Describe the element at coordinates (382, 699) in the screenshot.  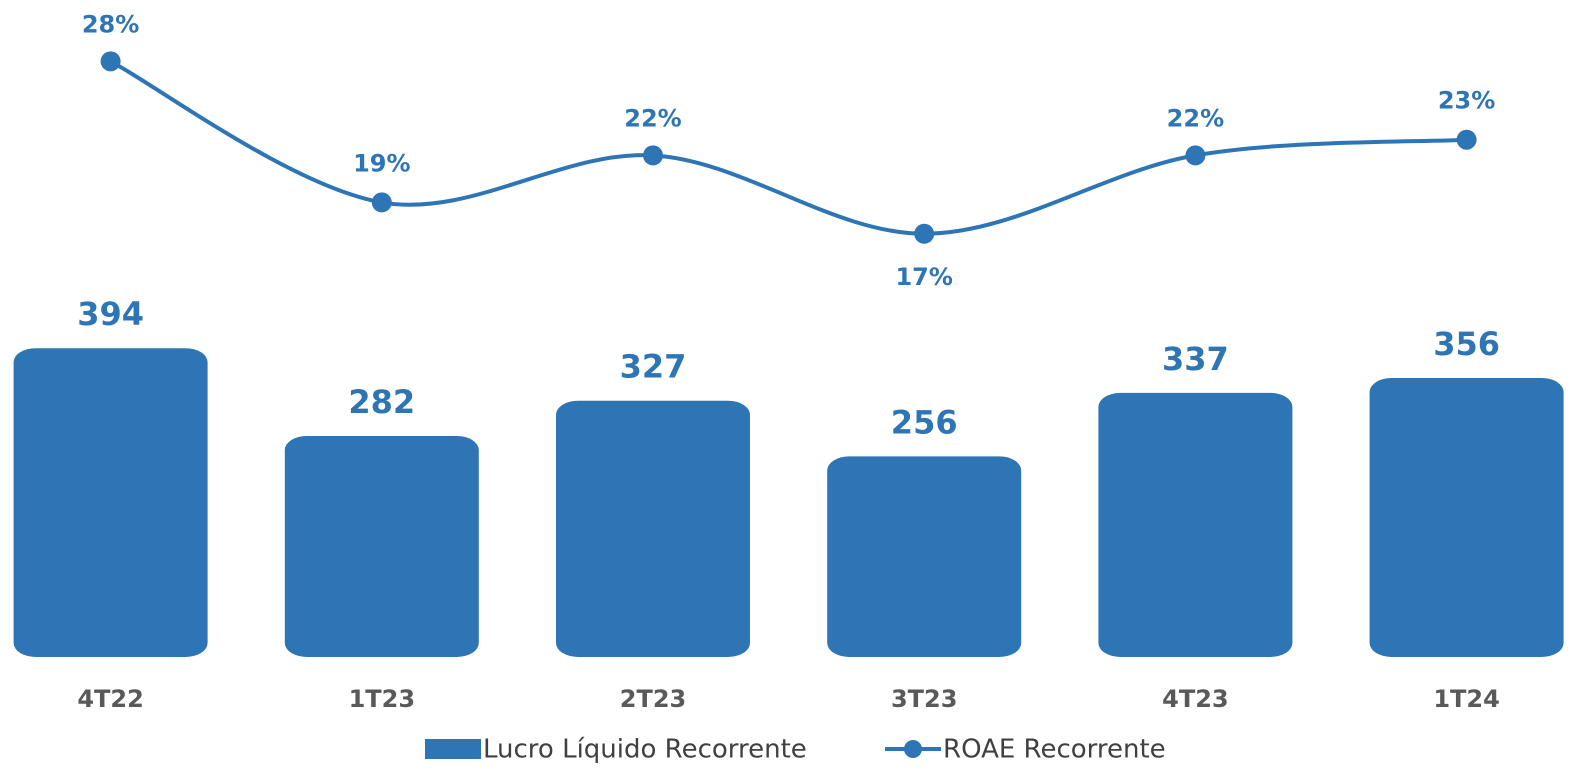
I see `x-tick-label: 1T23` at that location.